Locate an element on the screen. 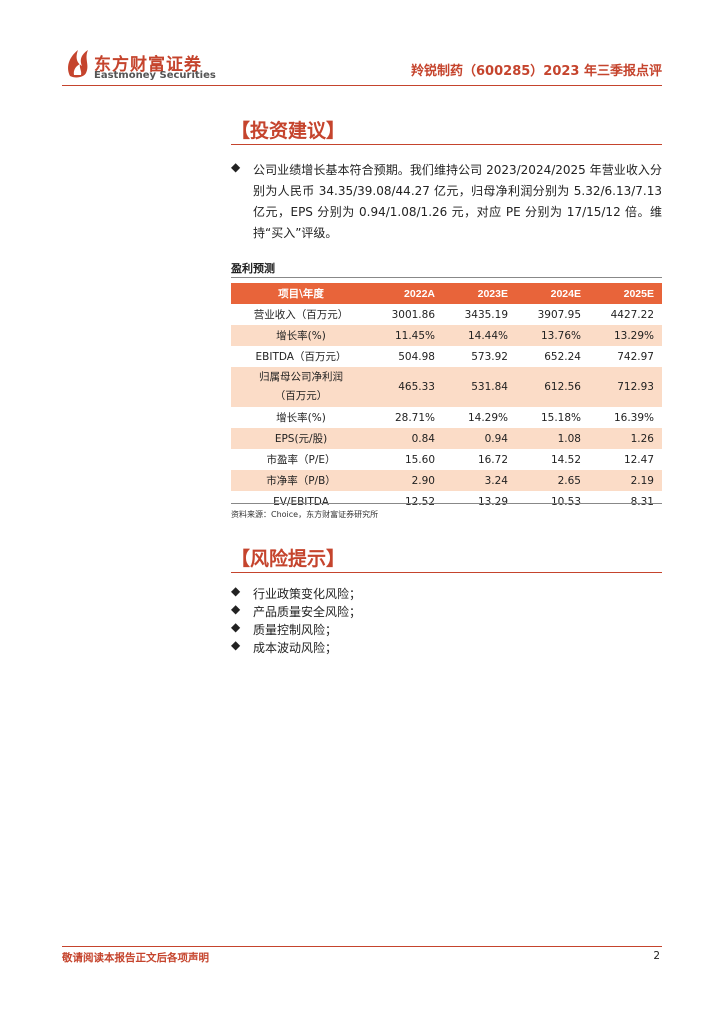 This screenshot has height=1024, width=724. table-cell: 712.93 is located at coordinates (625, 387).